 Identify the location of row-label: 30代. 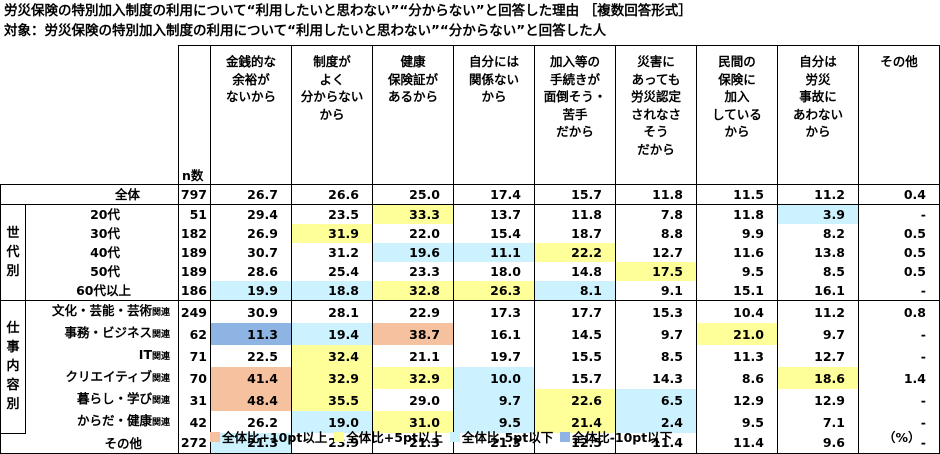
(102, 233).